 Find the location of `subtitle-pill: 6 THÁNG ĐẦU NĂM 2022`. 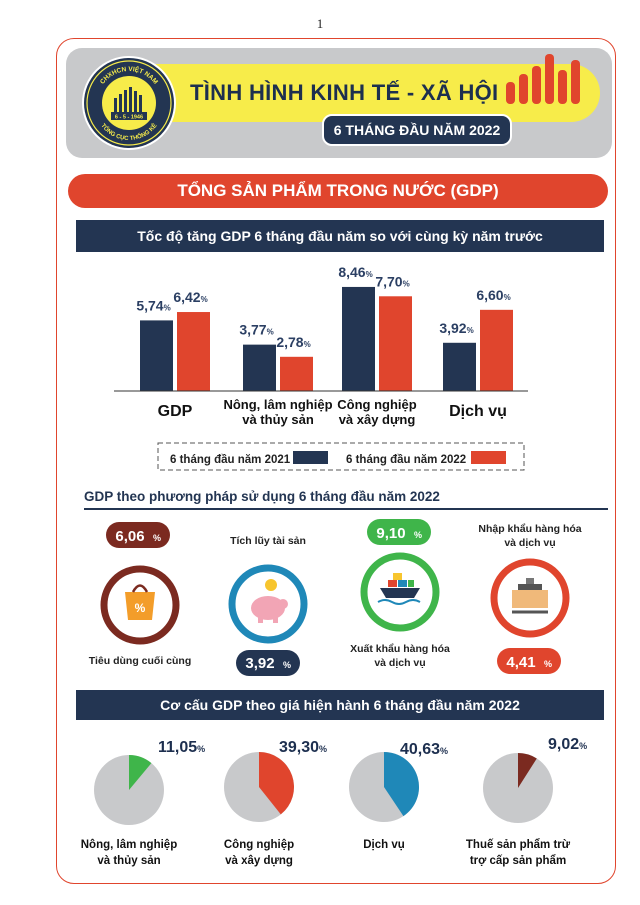

subtitle-pill: 6 THÁNG ĐẦU NĂM 2022 is located at coordinates (417, 130).